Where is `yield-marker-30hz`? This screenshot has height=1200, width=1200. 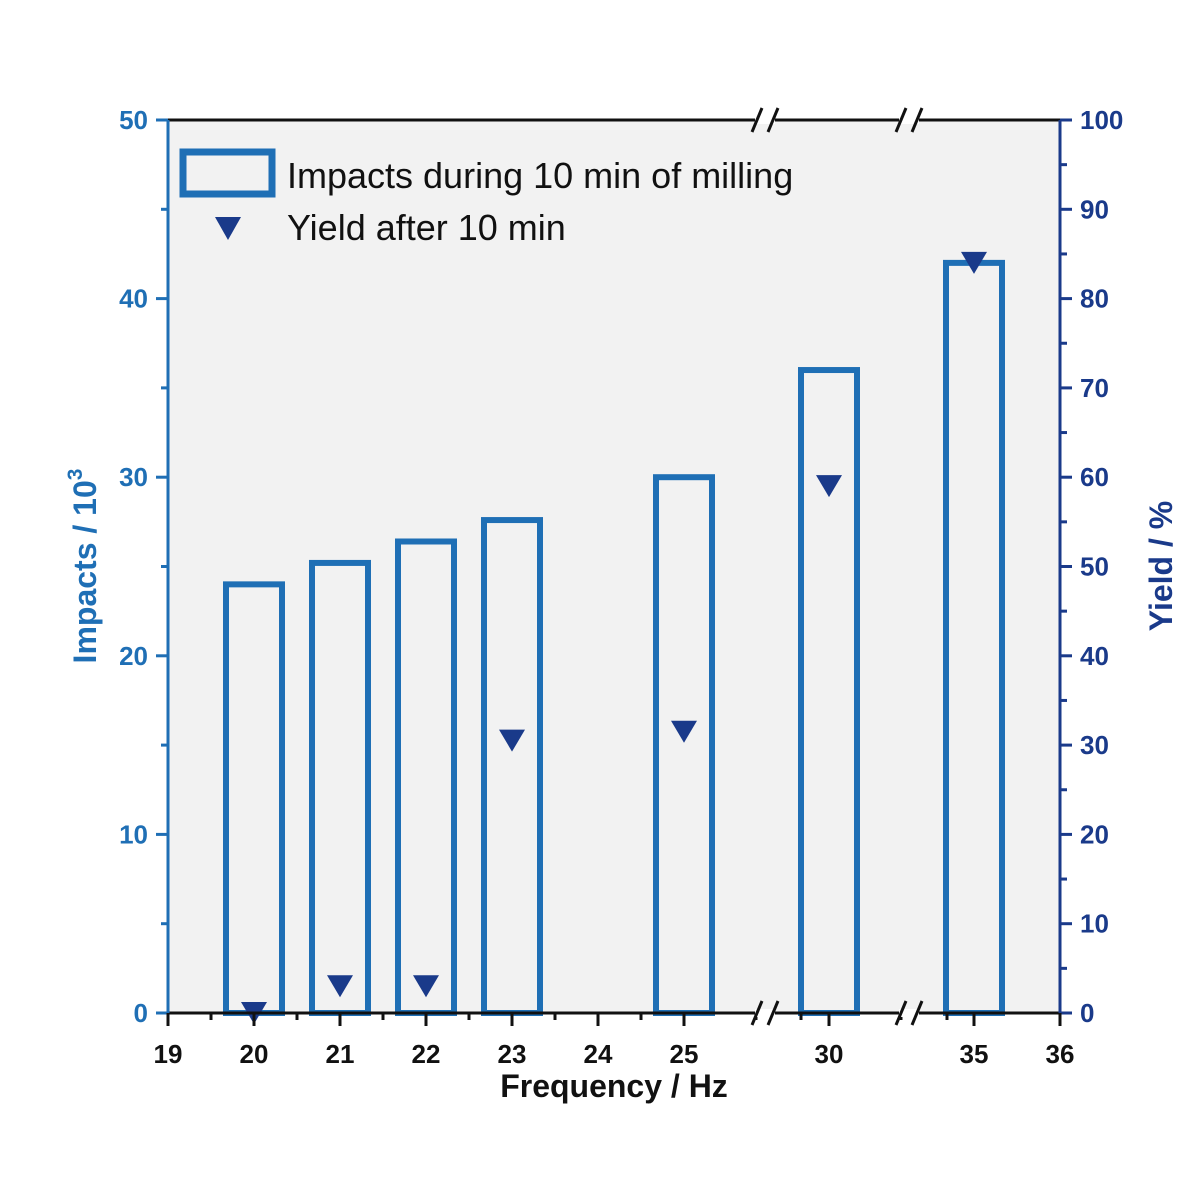
yield-marker-30hz is located at coordinates (829, 486).